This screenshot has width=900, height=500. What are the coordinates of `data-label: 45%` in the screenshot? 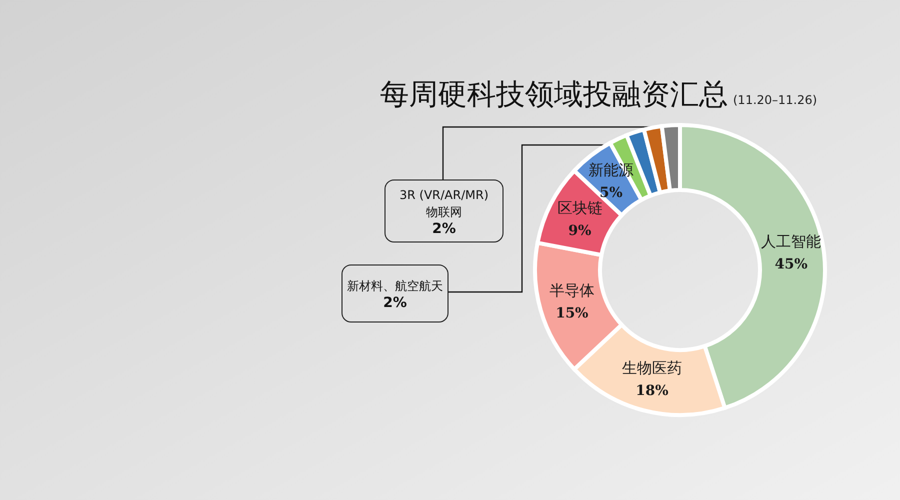 It's located at (791, 264).